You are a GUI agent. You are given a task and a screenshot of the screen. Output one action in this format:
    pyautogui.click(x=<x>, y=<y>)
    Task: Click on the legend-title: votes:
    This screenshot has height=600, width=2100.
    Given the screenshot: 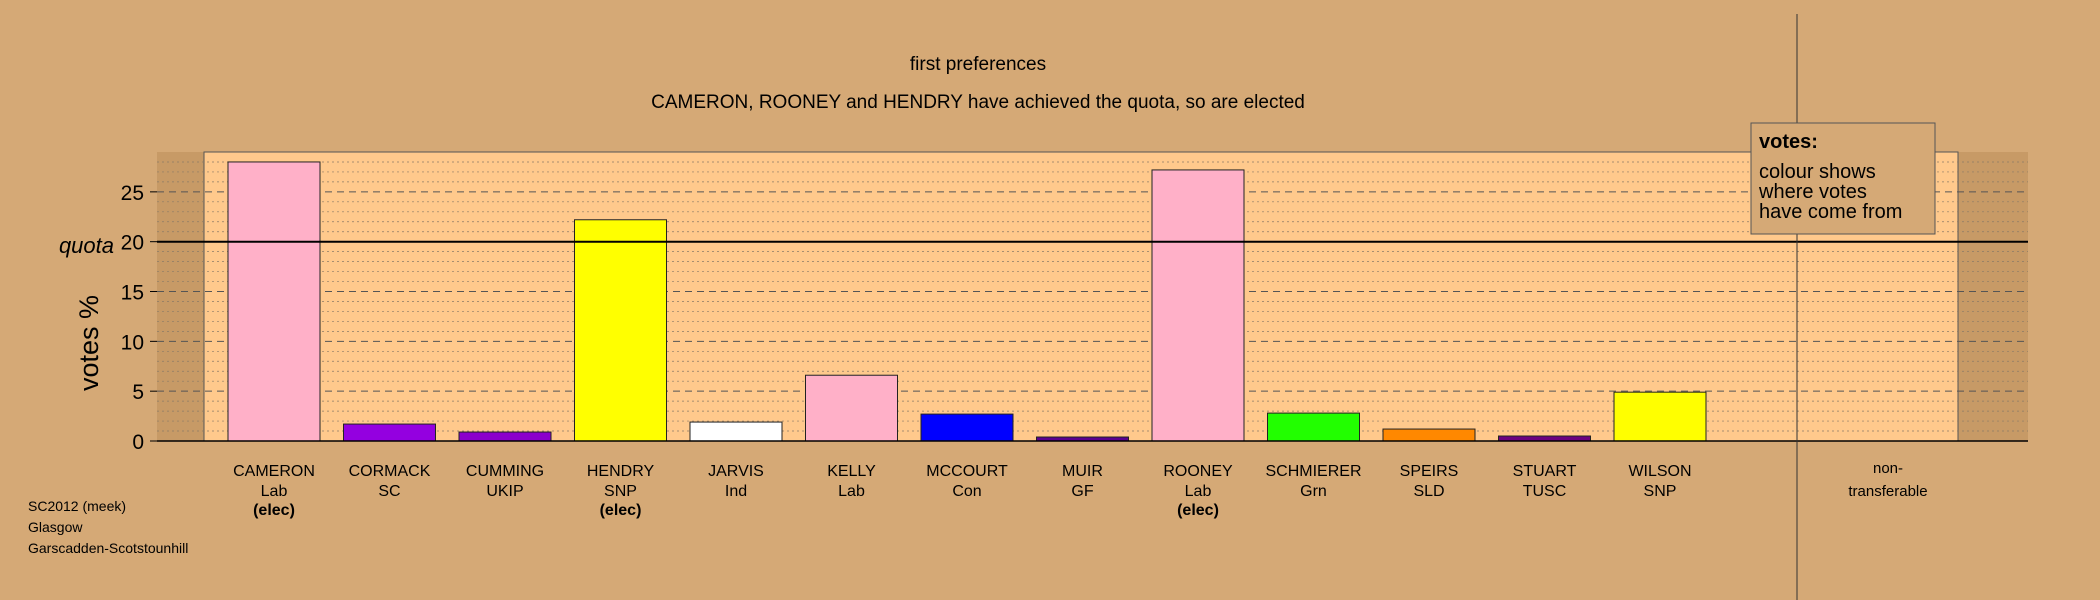 What is the action you would take?
    pyautogui.click(x=1788, y=142)
    